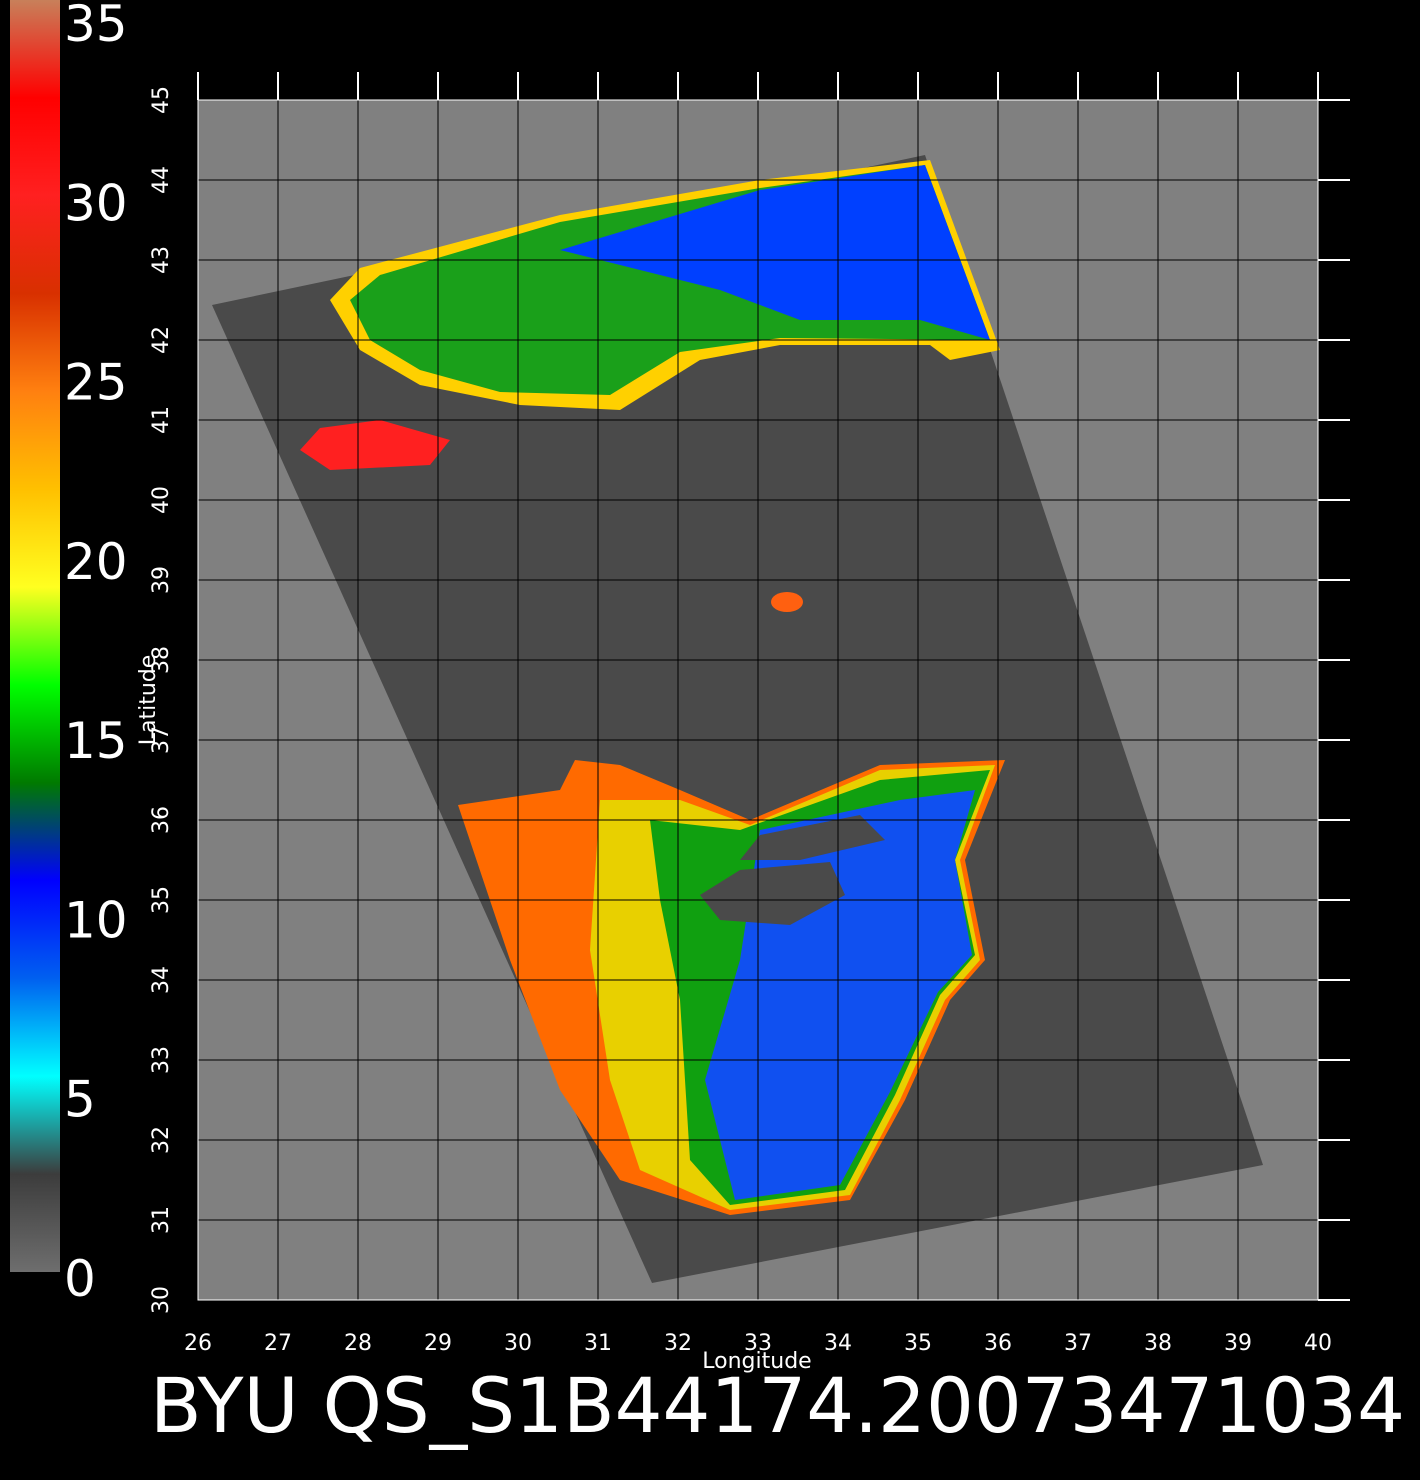  Describe the element at coordinates (161, 740) in the screenshot. I see `y-tick-label: 37` at that location.